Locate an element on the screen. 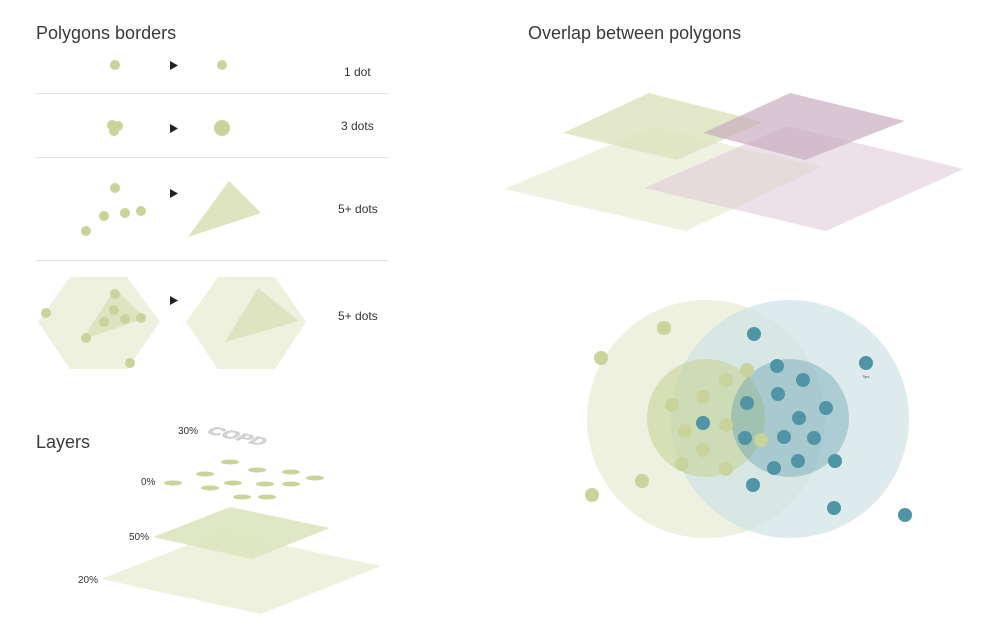 The image size is (1000, 632). dots-layer is located at coordinates (244, 479).